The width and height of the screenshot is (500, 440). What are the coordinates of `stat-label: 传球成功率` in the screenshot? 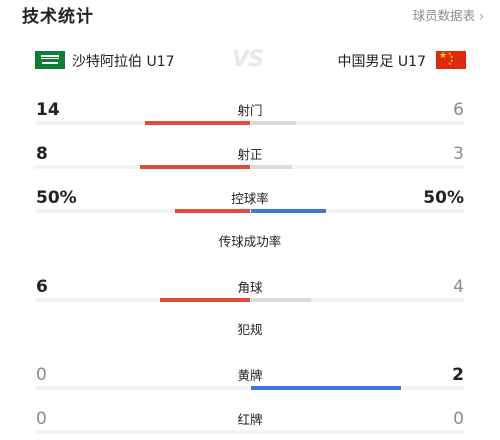 It's located at (250, 241).